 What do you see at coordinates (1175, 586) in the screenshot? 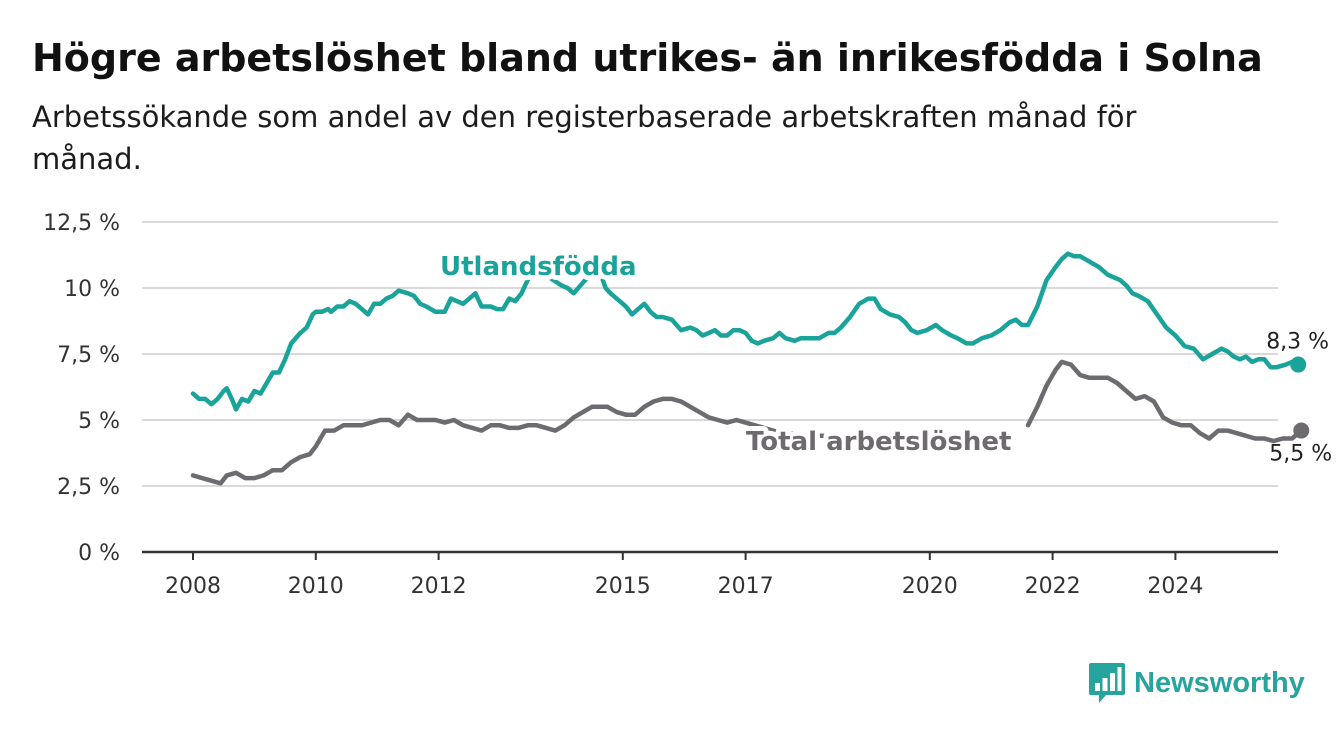
I see `x-tick-label: 2024` at bounding box center [1175, 586].